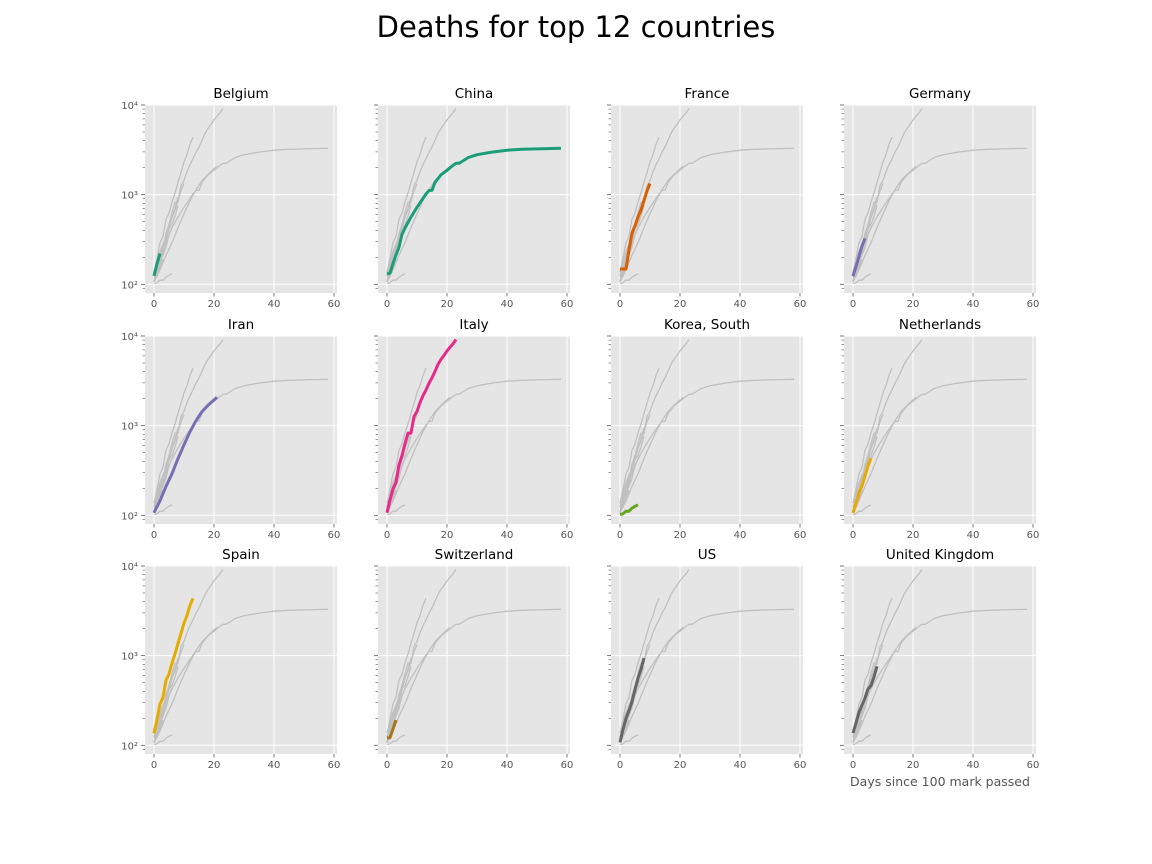 This screenshot has height=864, width=1152. Describe the element at coordinates (940, 781) in the screenshot. I see `x-axis-label: Days since 100 mark passed` at that location.